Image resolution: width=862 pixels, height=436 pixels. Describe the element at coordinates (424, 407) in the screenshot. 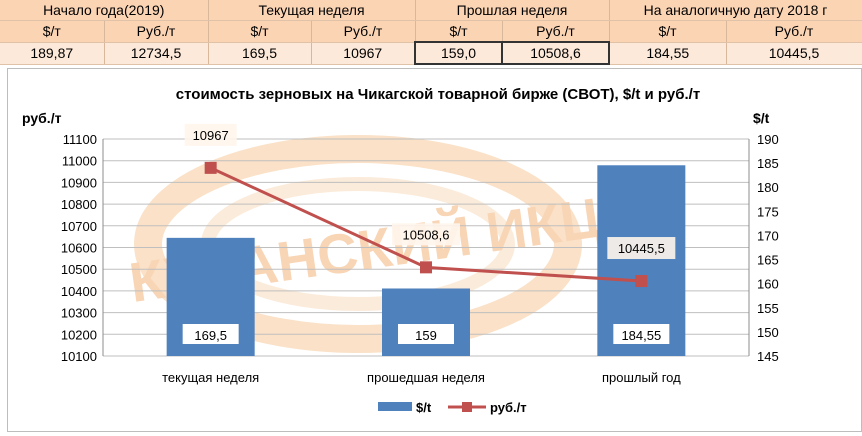

I see `legend-label-usd: $/t` at that location.